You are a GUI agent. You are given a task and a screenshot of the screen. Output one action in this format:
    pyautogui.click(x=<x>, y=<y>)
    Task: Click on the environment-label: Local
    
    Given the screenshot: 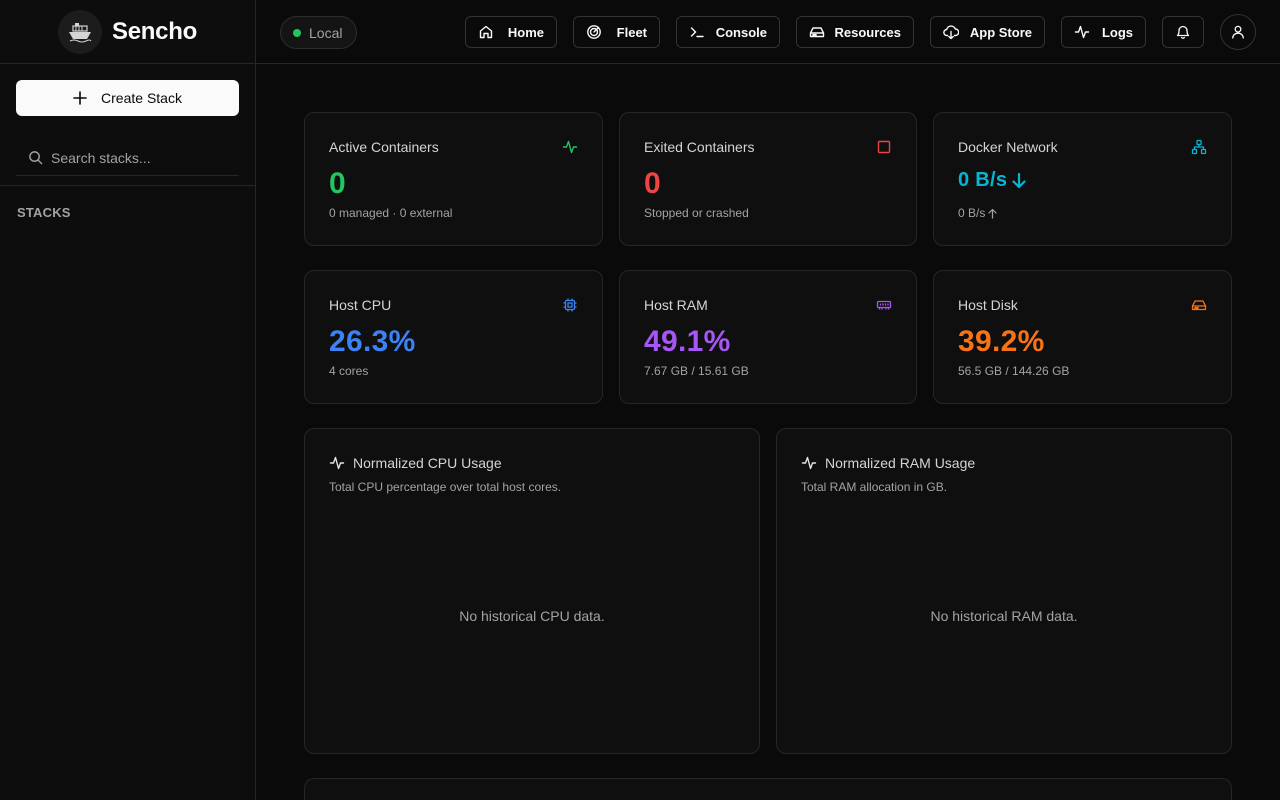 What is the action you would take?
    pyautogui.click(x=326, y=32)
    